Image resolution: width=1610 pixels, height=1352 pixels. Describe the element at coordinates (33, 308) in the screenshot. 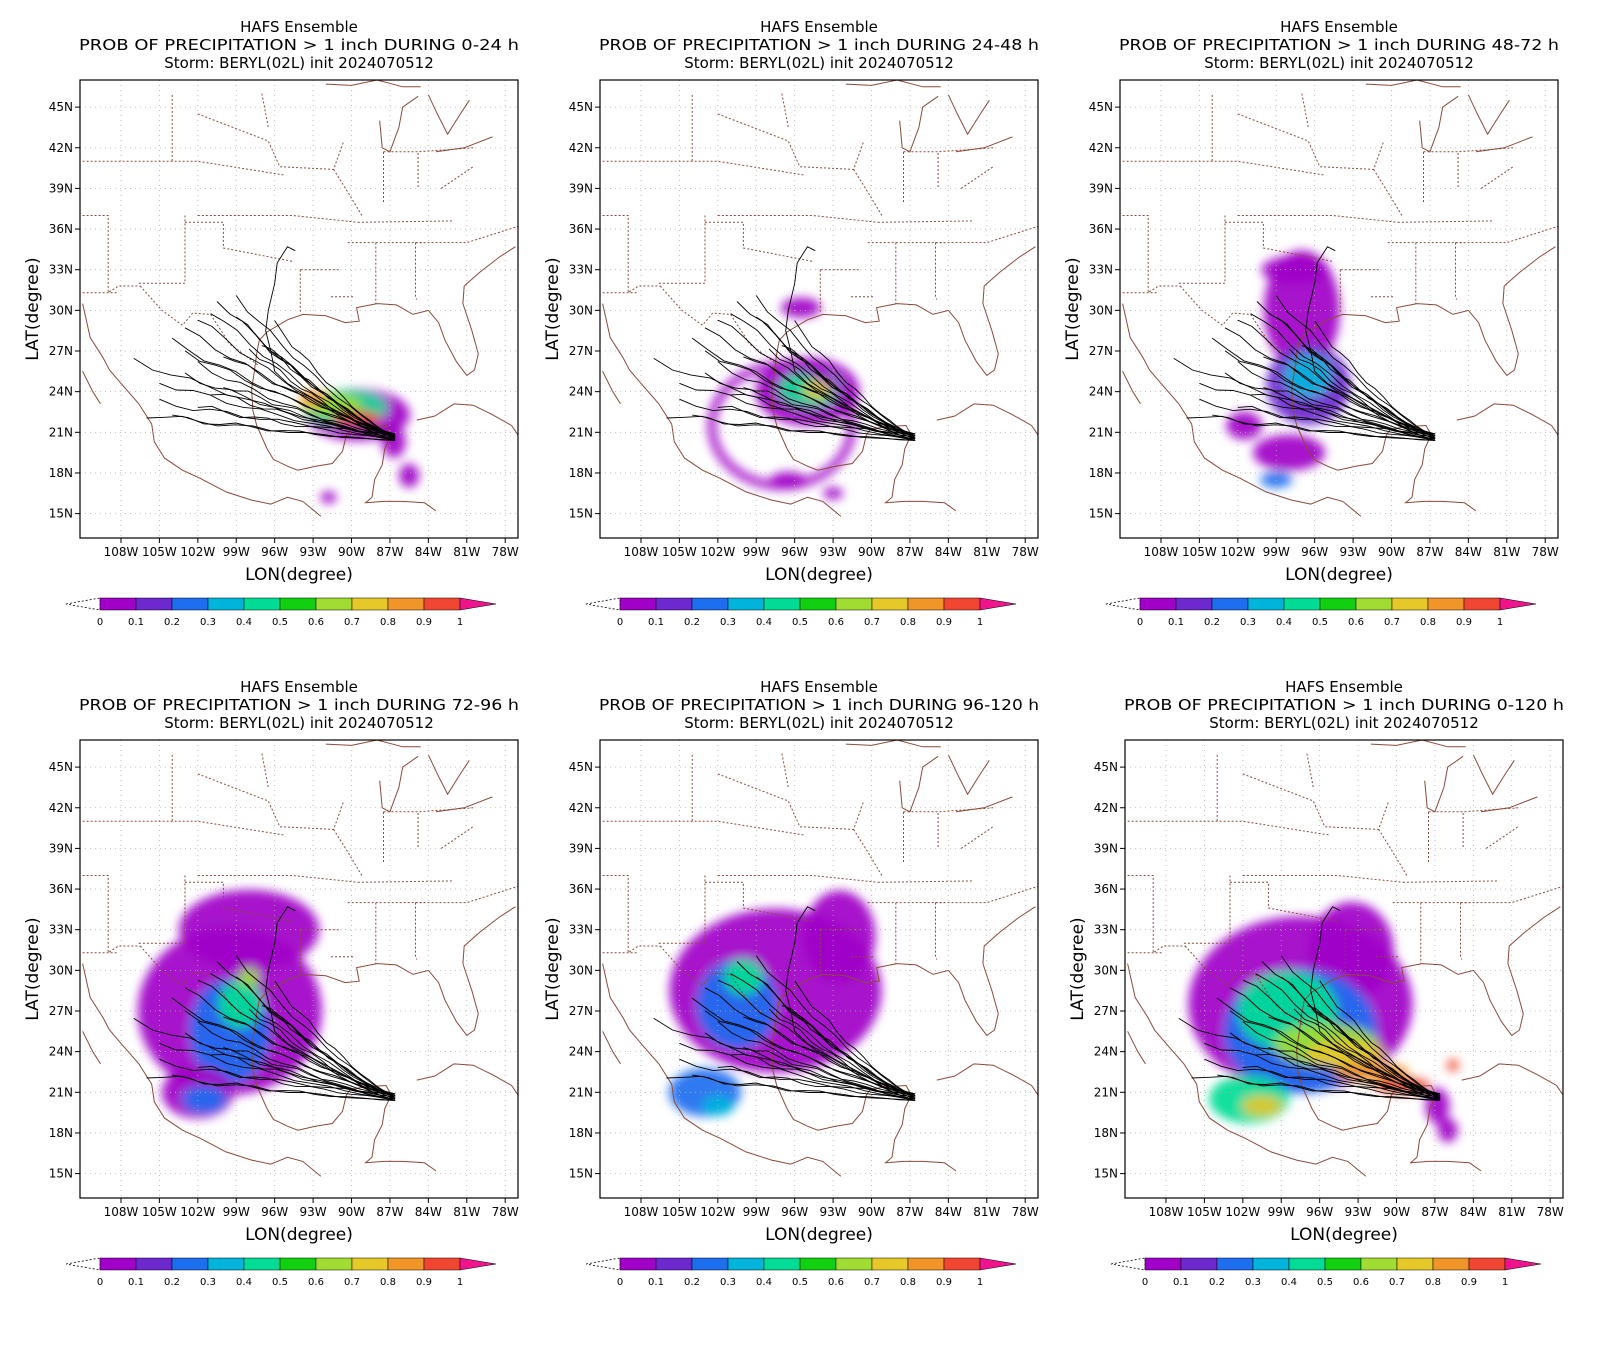

I see `y-axis-label: LAT(degree)` at that location.